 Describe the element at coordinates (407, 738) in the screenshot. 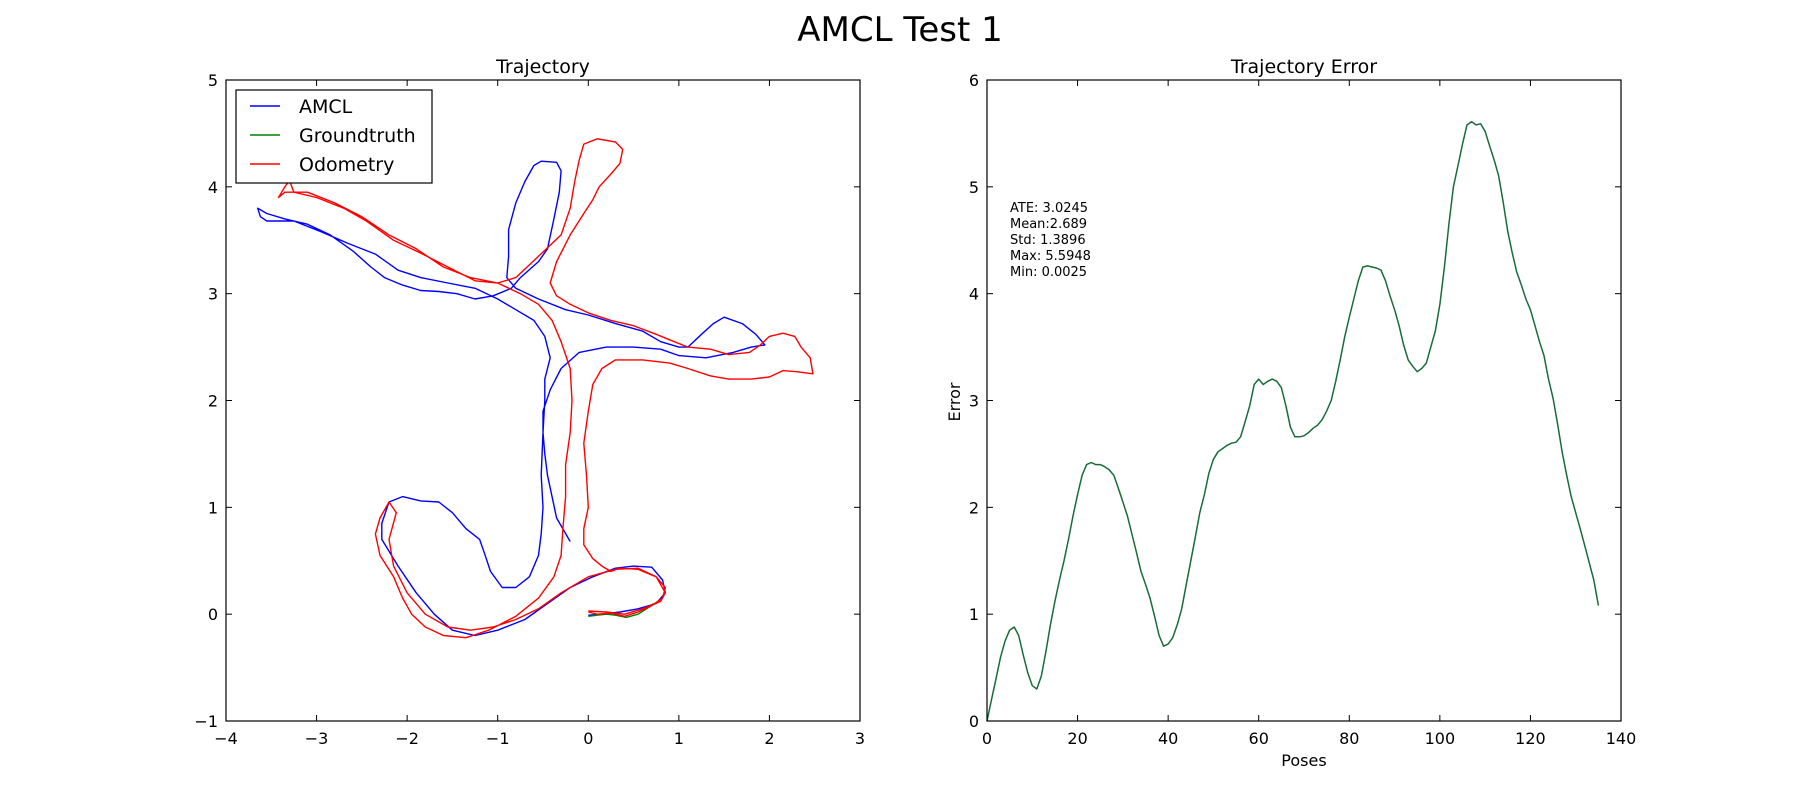

I see `x-tick-label: −2` at that location.